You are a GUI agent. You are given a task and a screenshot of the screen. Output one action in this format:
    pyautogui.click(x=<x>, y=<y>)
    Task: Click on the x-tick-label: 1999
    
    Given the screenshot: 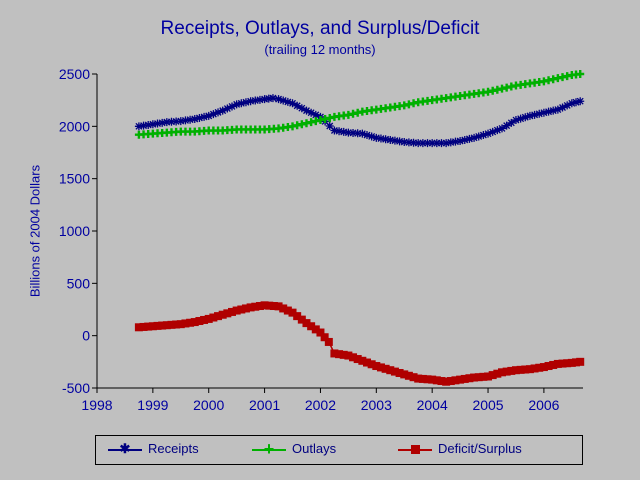 What is the action you would take?
    pyautogui.click(x=152, y=405)
    